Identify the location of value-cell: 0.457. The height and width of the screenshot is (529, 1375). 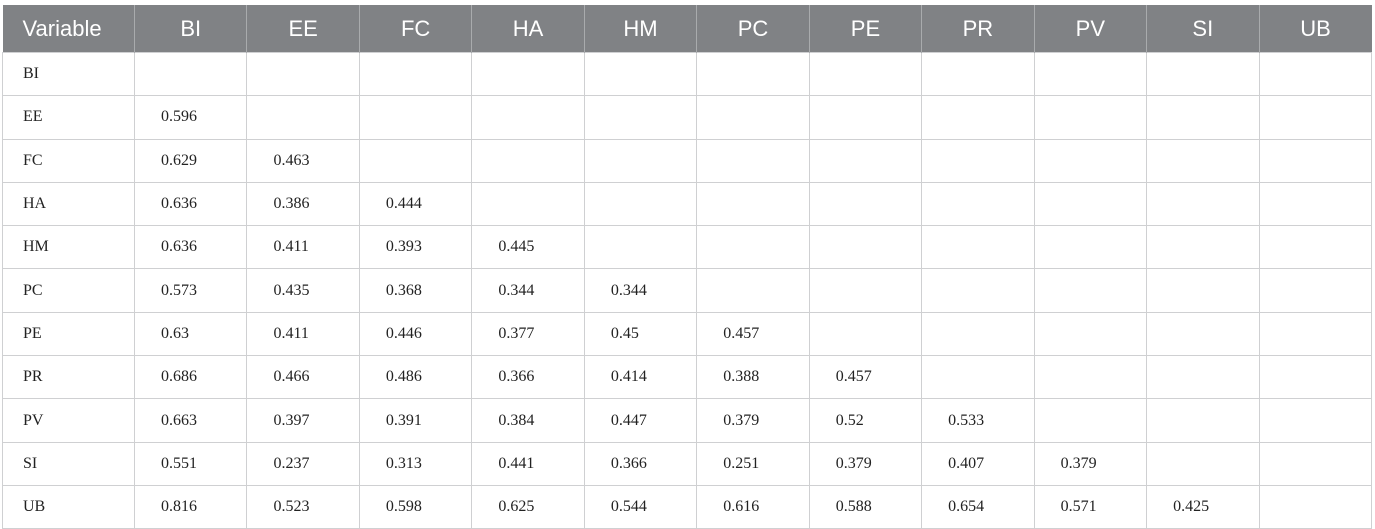
(865, 377).